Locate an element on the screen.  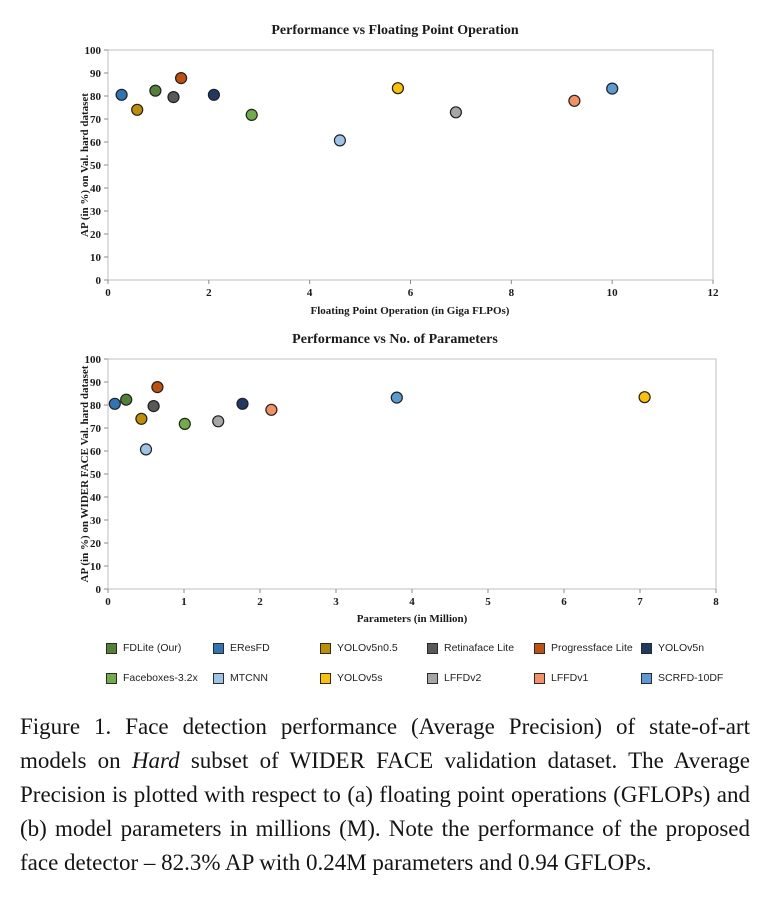
y-tick-label: 100 is located at coordinates (93, 360).